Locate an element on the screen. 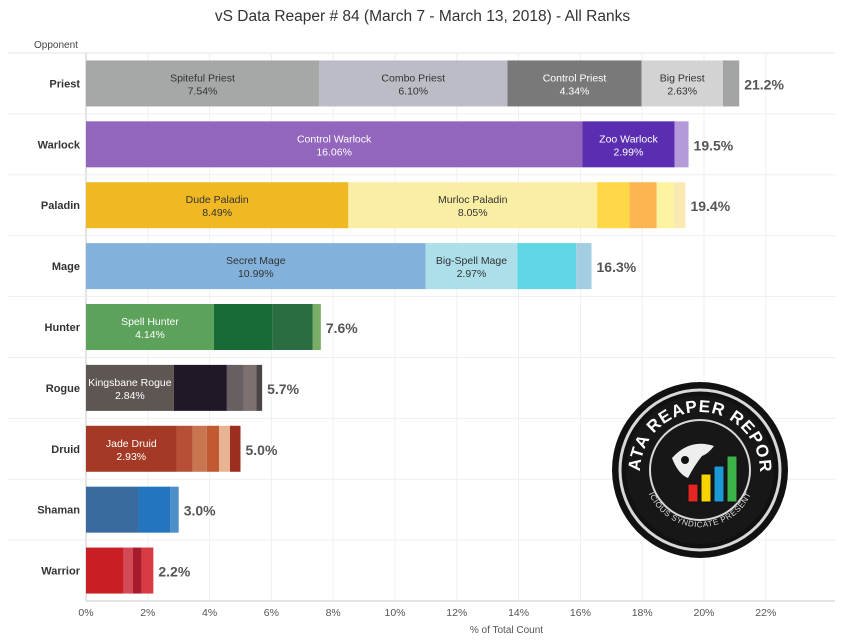 The width and height of the screenshot is (845, 643). x-tick-label: 16% is located at coordinates (580, 613).